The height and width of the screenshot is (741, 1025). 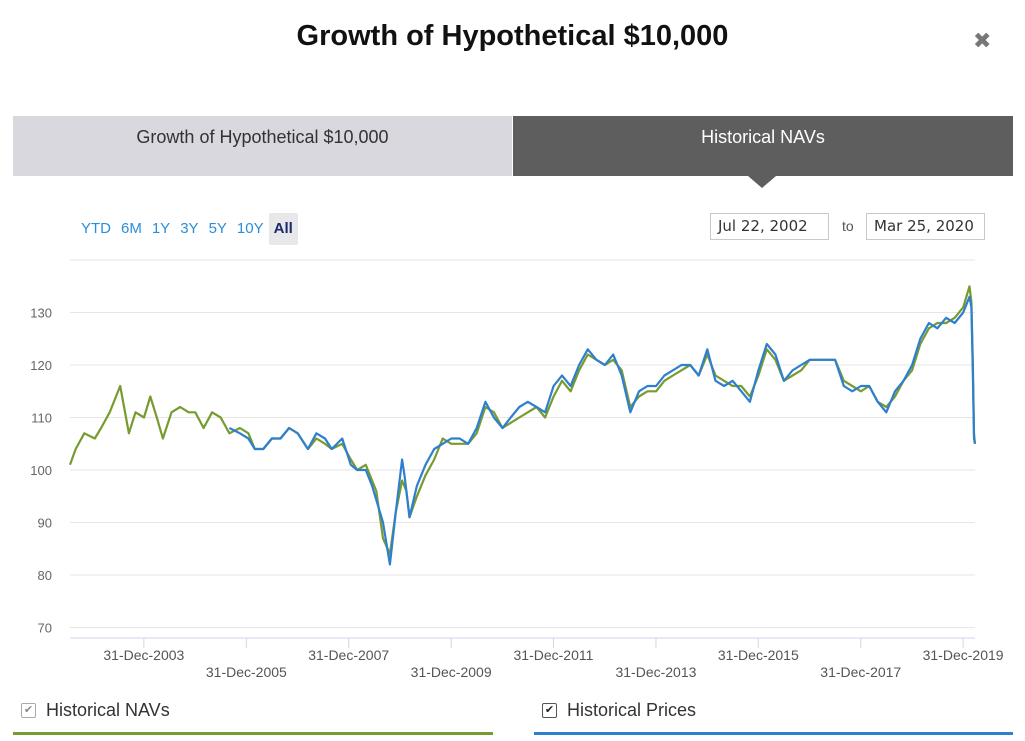 What do you see at coordinates (189, 228) in the screenshot?
I see `range-3y-button: 3Y` at bounding box center [189, 228].